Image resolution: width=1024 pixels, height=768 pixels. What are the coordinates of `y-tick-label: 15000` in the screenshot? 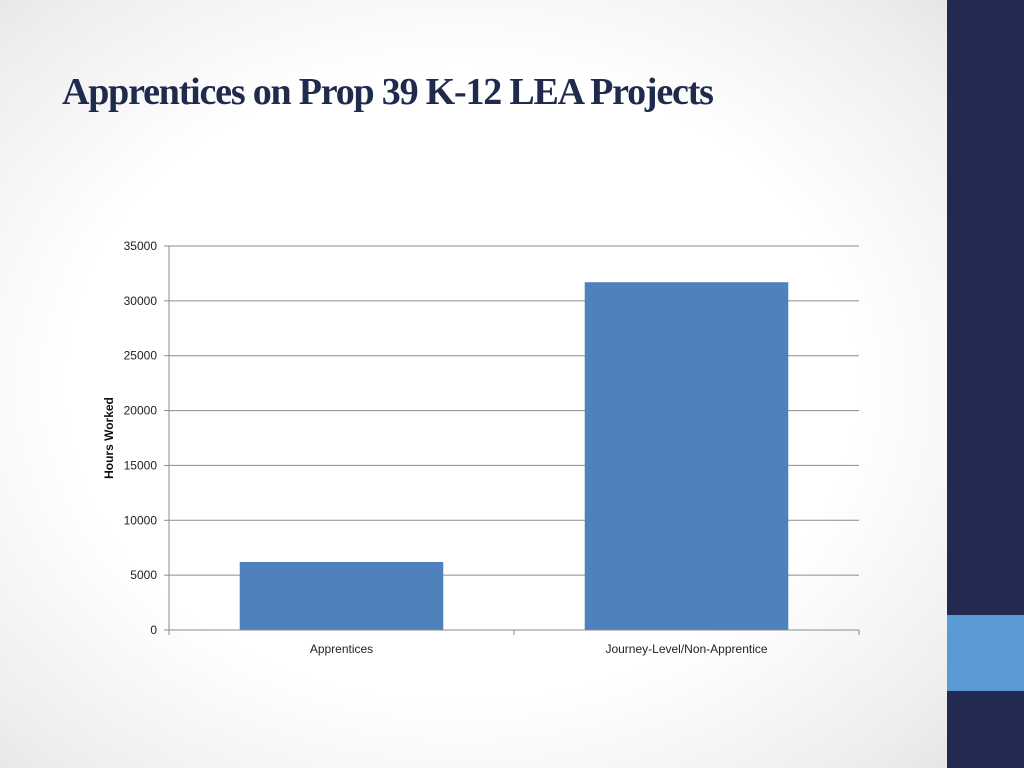 It's located at (141, 465).